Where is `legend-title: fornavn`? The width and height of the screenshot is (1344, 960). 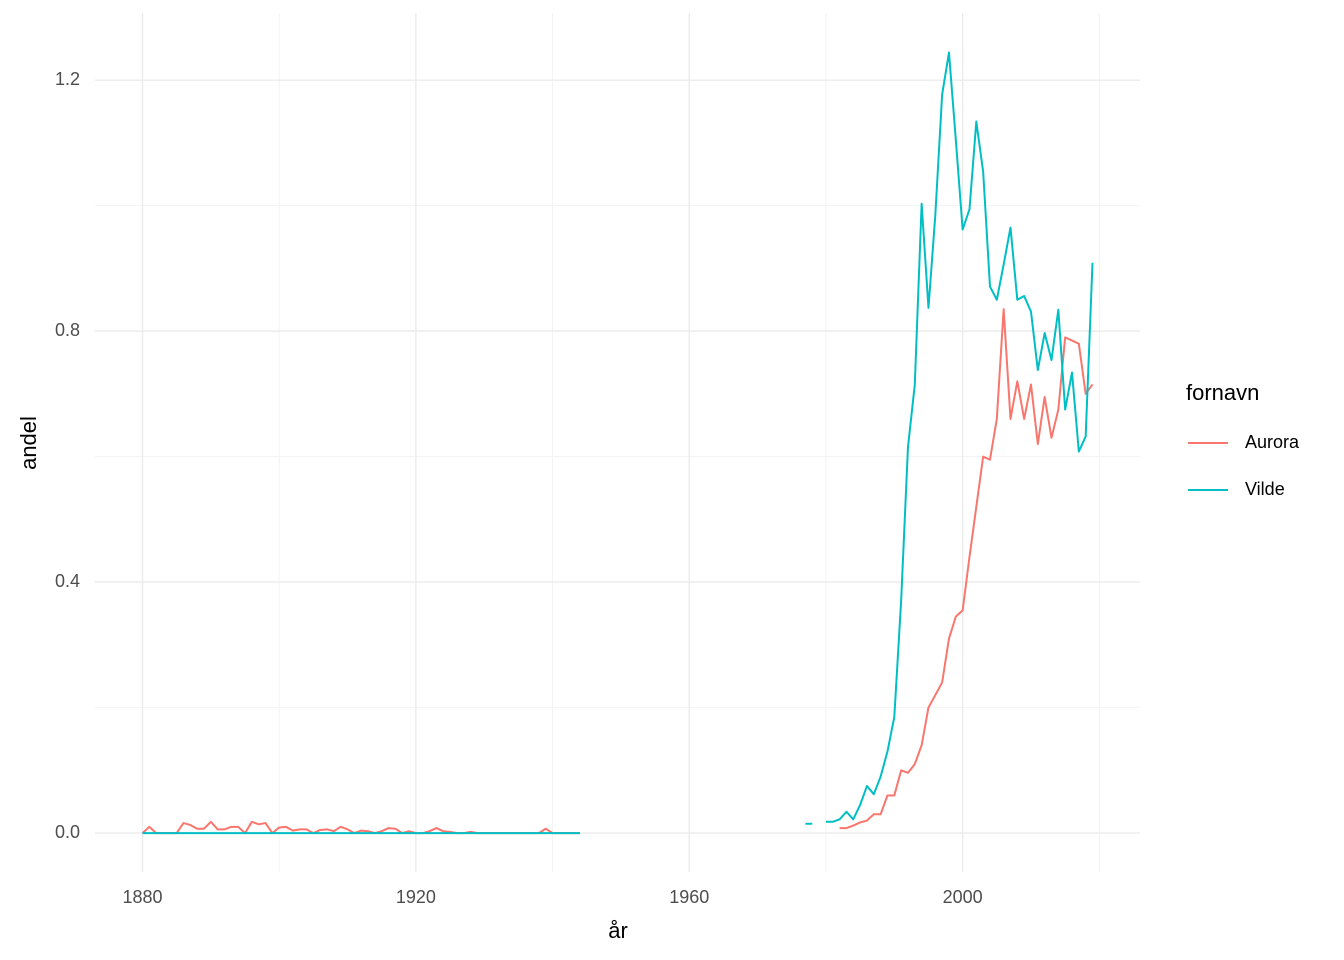
legend-title: fornavn is located at coordinates (1222, 392).